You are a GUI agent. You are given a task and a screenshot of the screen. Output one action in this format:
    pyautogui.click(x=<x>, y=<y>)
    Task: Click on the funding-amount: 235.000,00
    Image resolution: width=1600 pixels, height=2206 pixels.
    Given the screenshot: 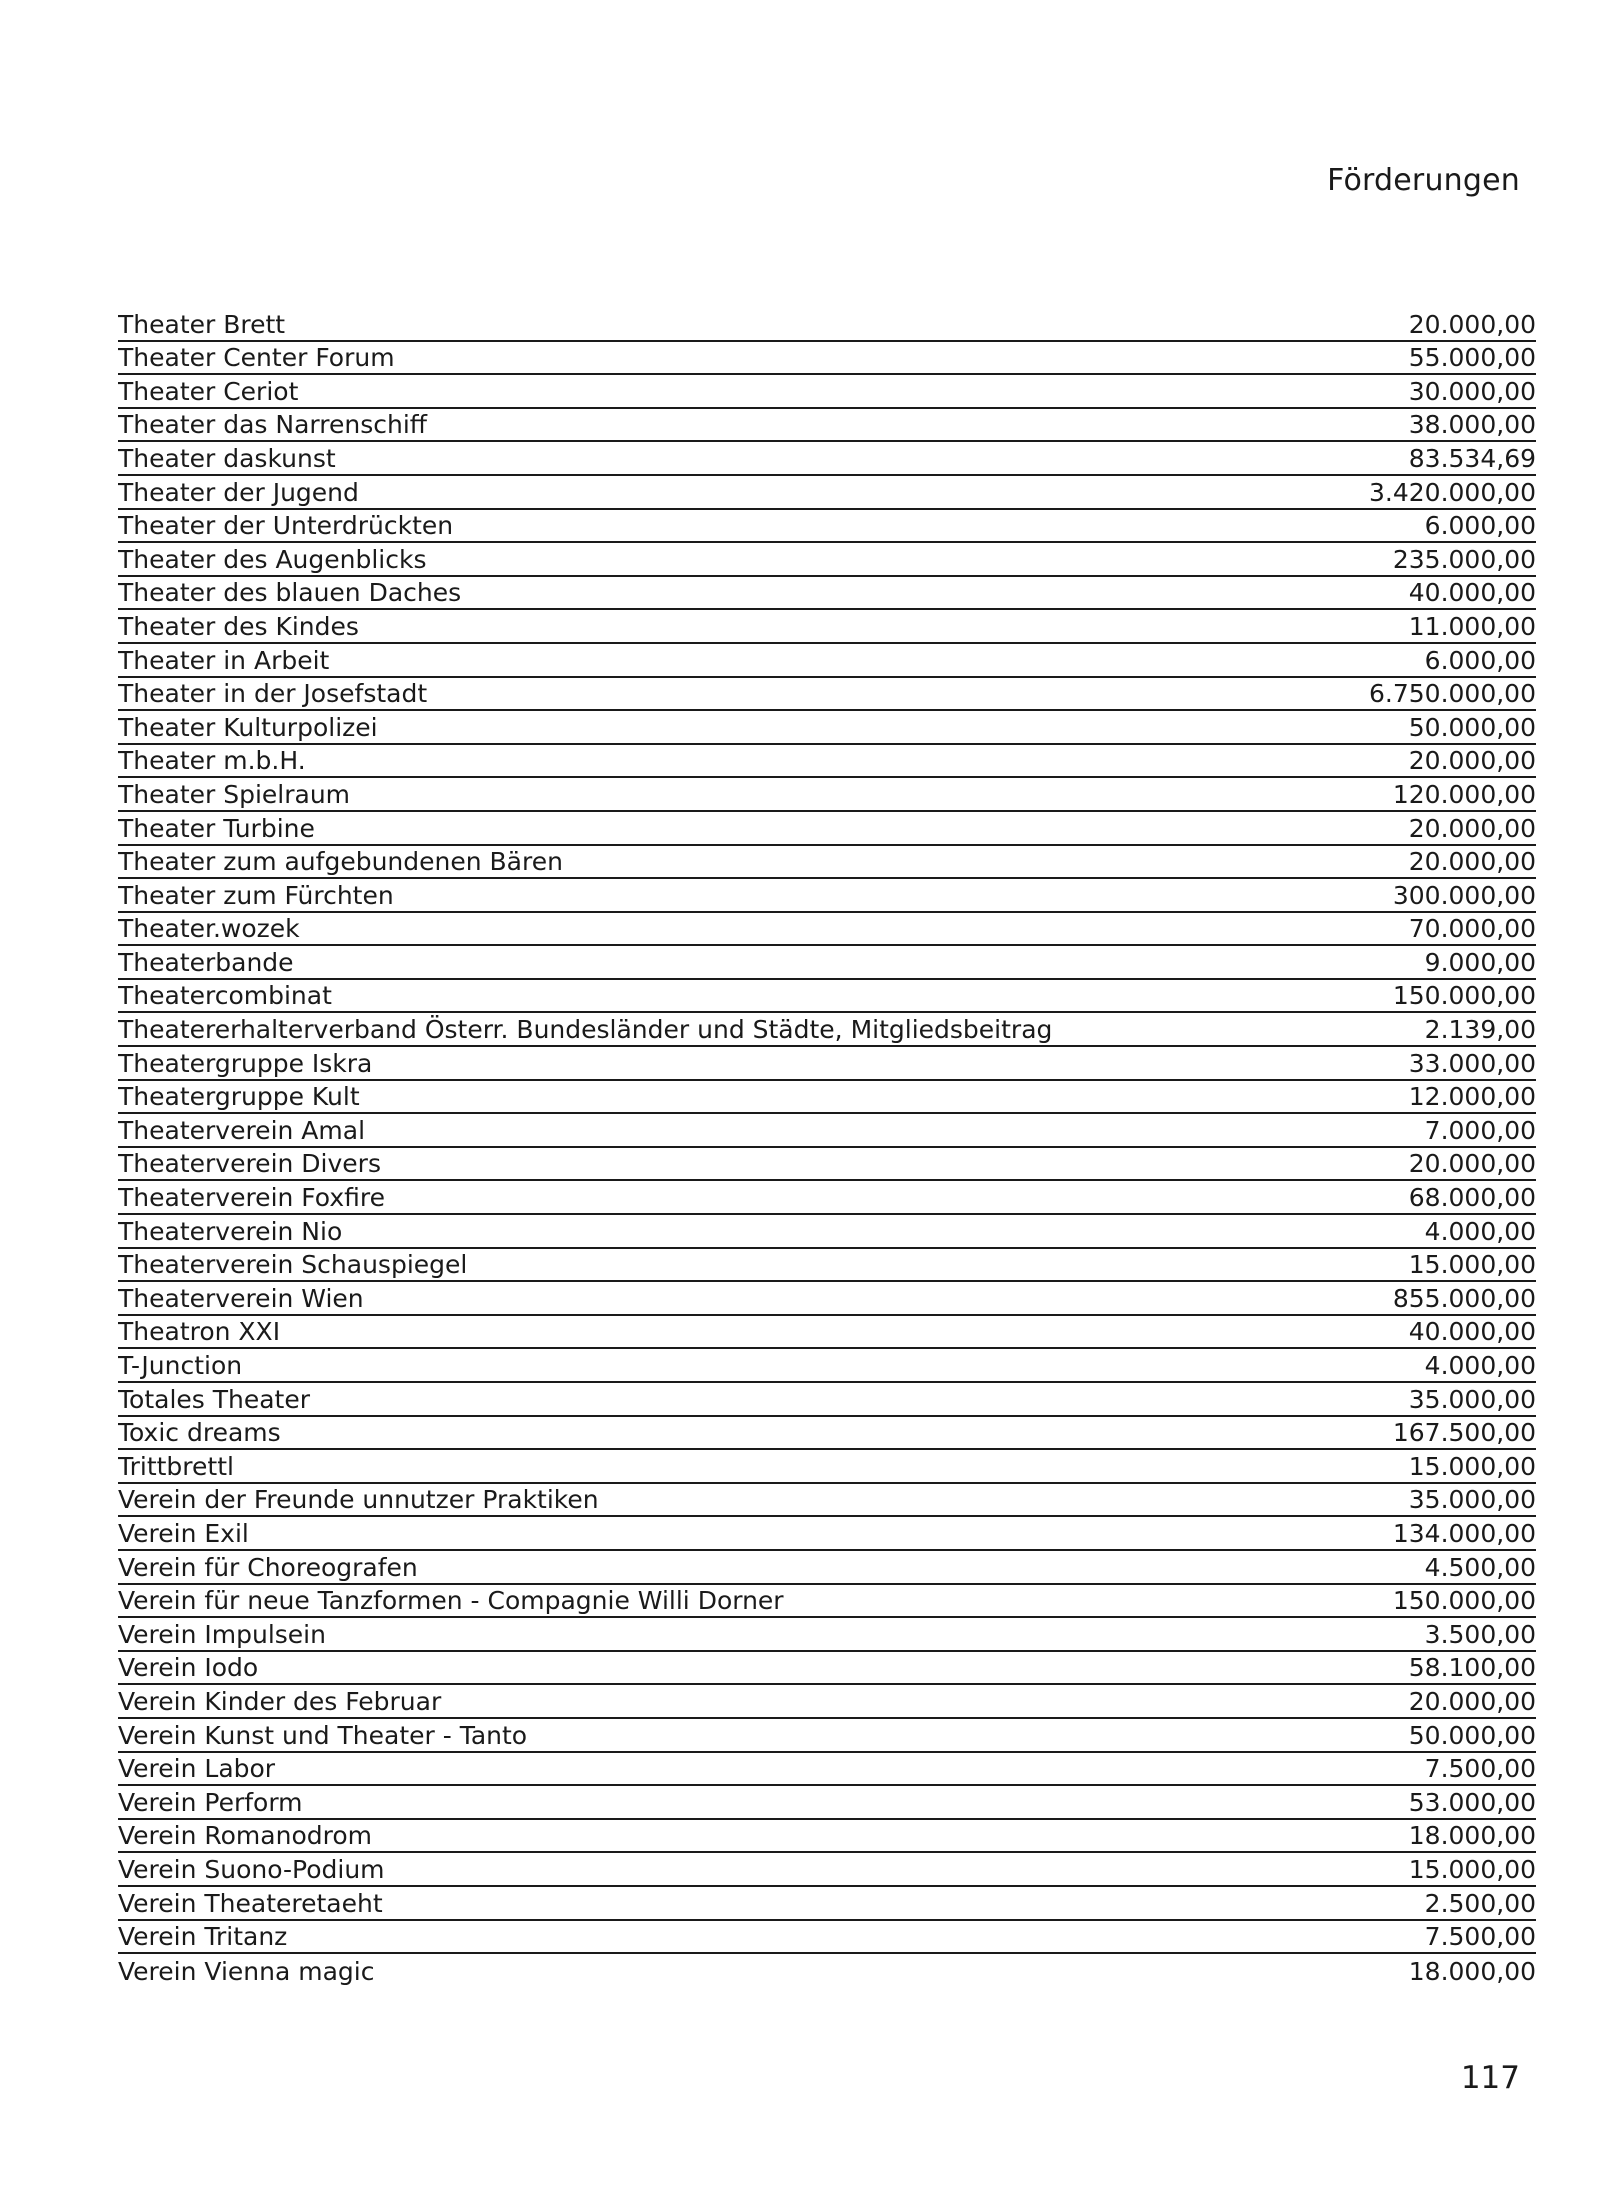 What is the action you would take?
    pyautogui.click(x=1376, y=559)
    